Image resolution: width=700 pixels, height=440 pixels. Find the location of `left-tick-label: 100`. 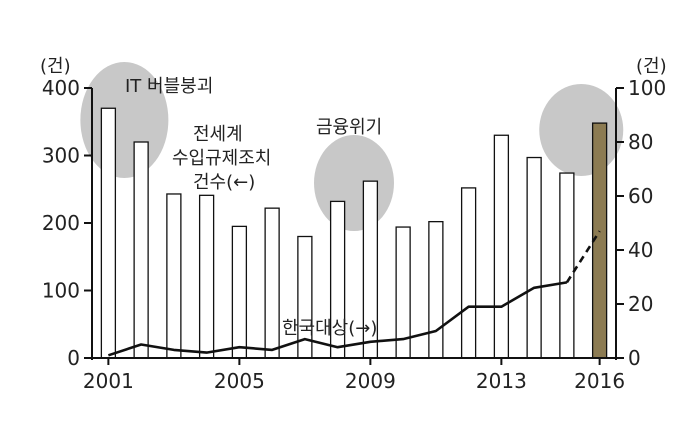

left-tick-label: 100 is located at coordinates (61, 291).